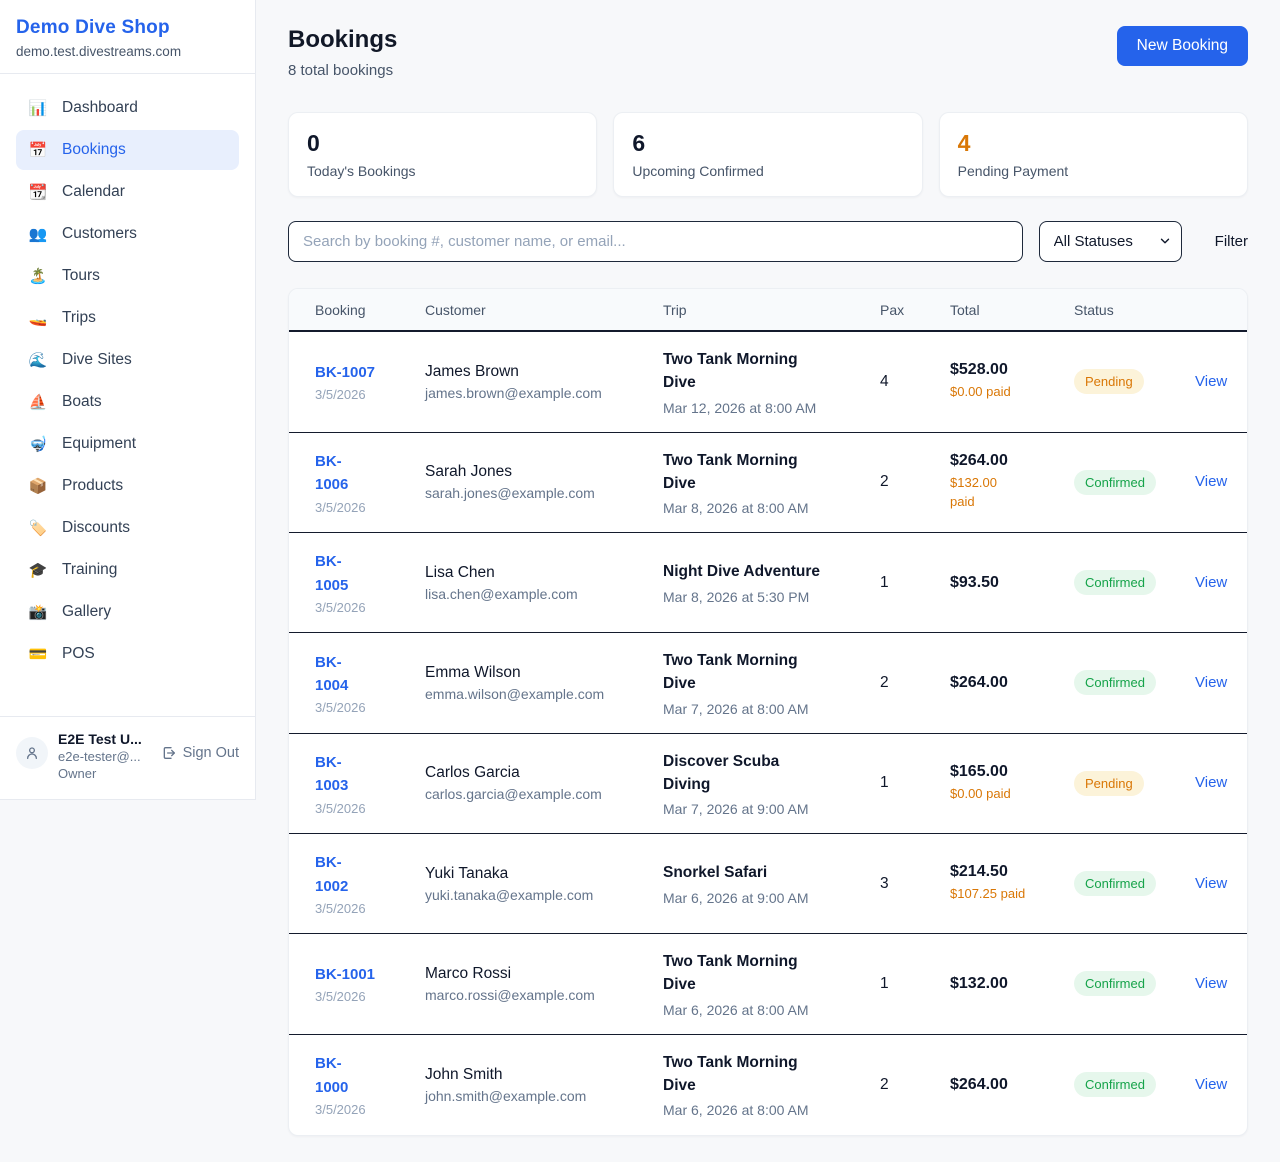 Image resolution: width=1280 pixels, height=1162 pixels. Describe the element at coordinates (127, 318) in the screenshot. I see `sidebar-item-trips: 🚤 Trips` at that location.